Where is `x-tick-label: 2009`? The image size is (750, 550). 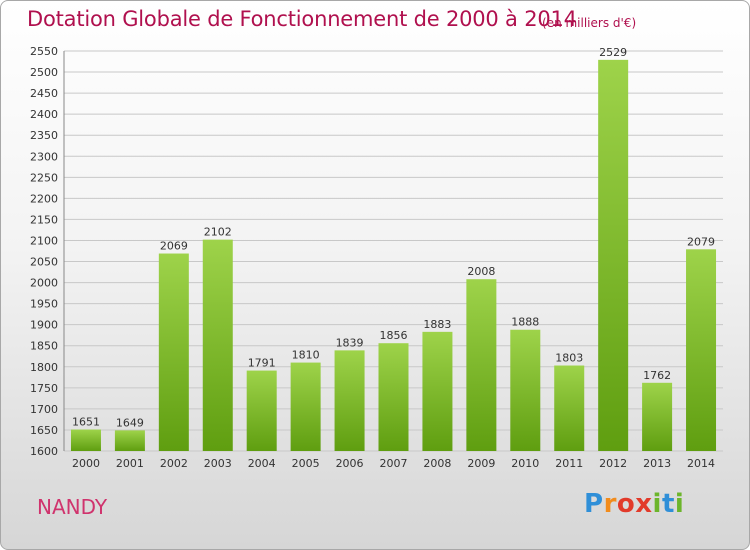
x-tick-label: 2009 is located at coordinates (481, 463).